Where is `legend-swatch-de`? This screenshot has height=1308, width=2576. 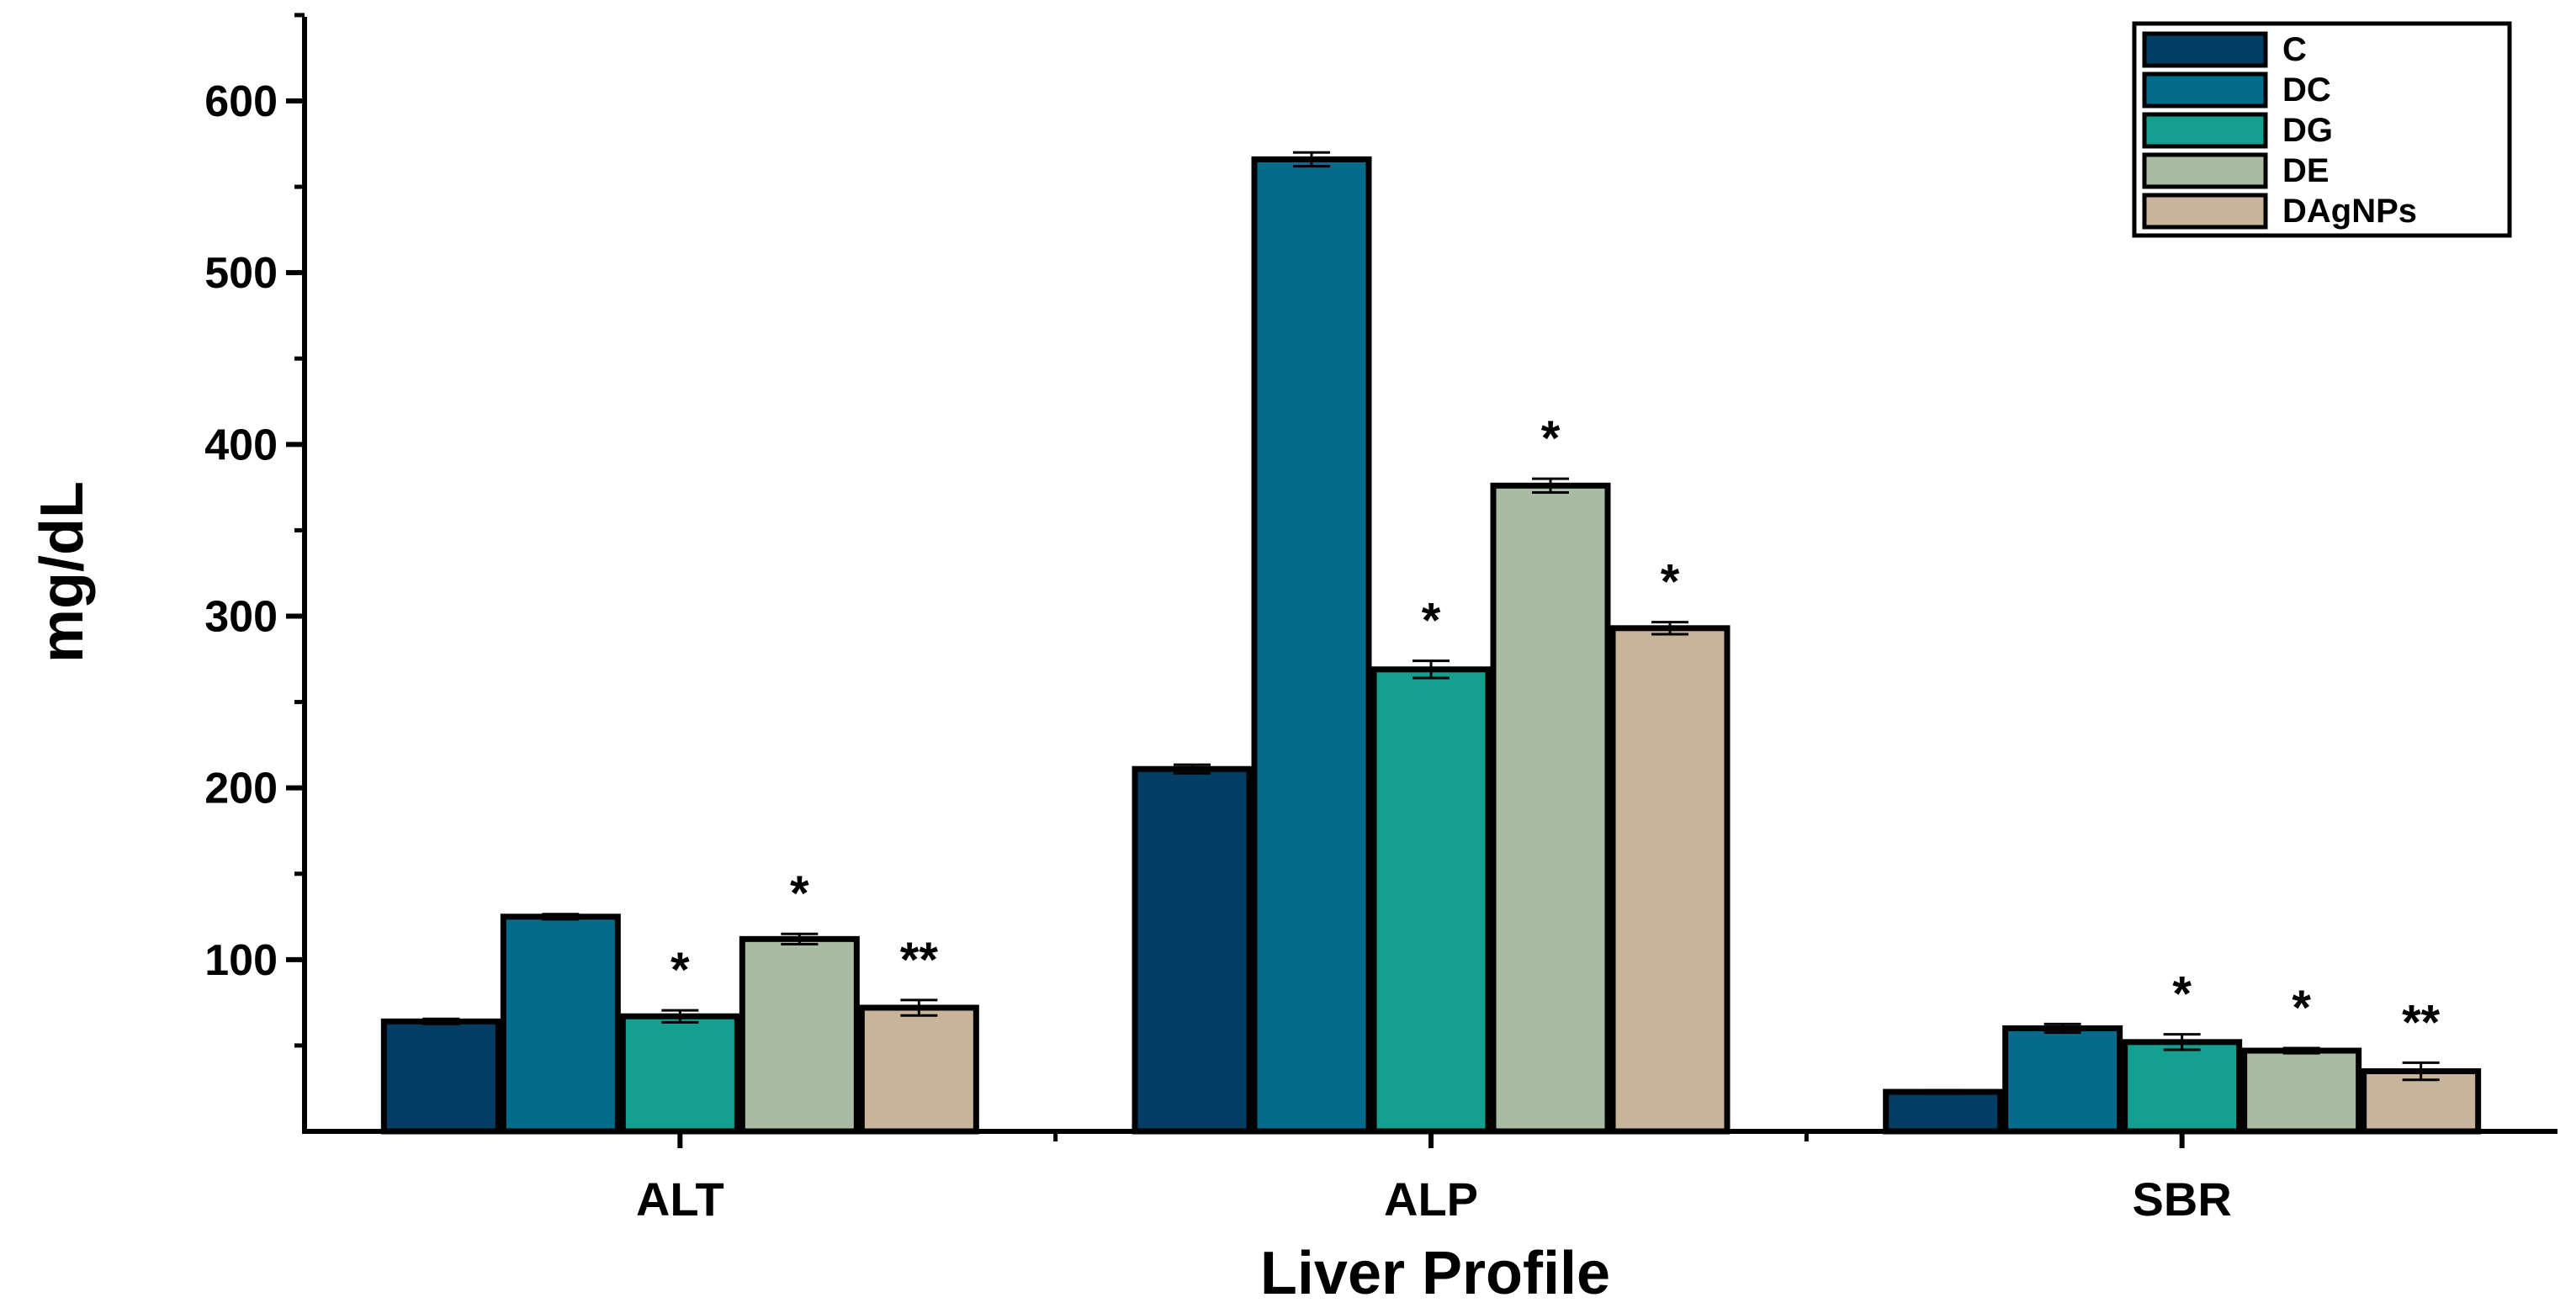 legend-swatch-de is located at coordinates (2205, 170).